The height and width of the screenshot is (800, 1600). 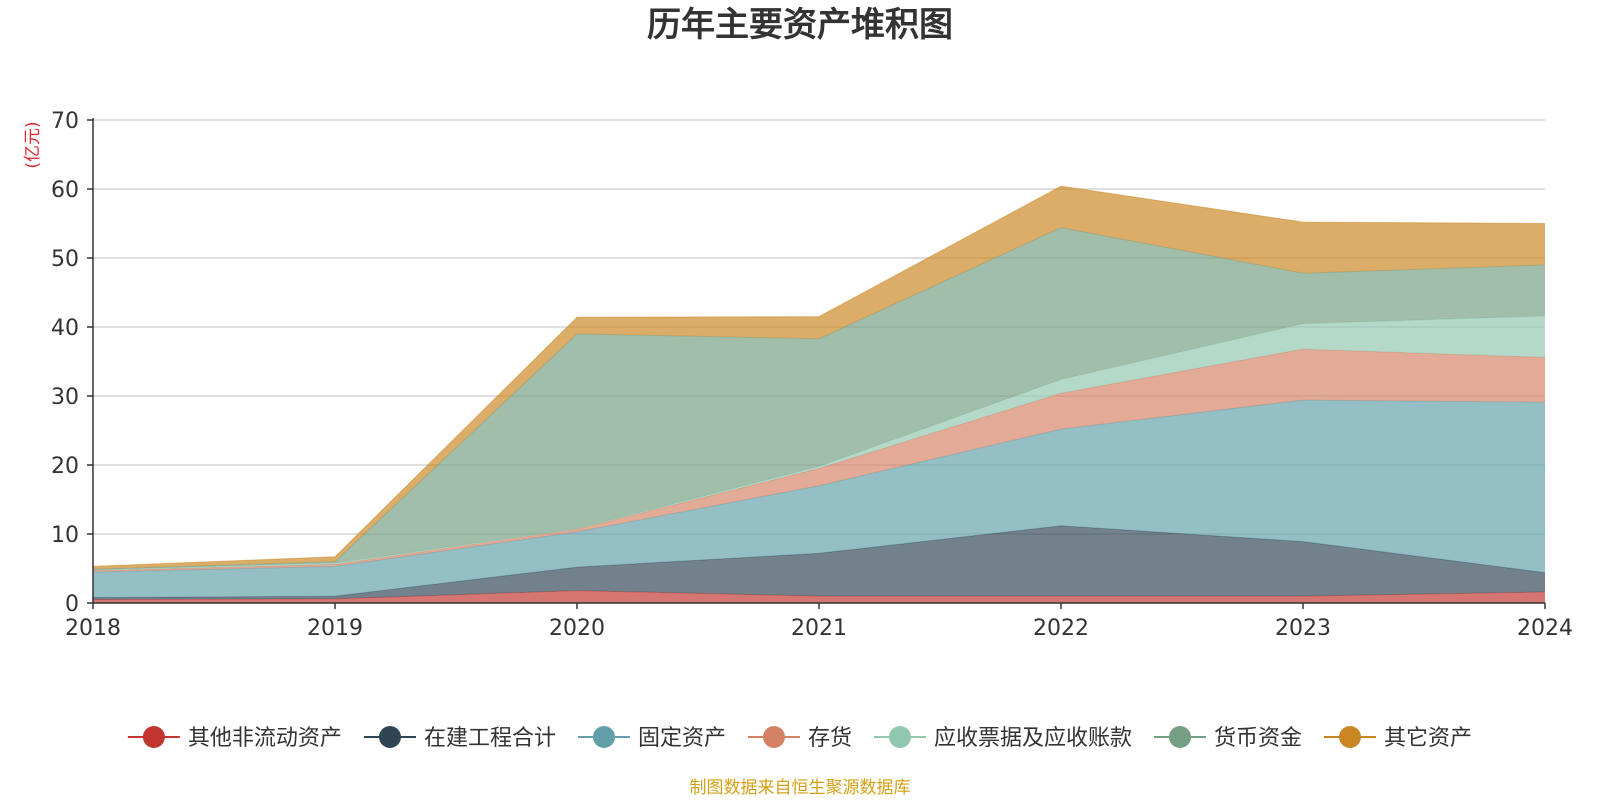 I want to click on legend-item-6: 其它资产, so click(x=1398, y=738).